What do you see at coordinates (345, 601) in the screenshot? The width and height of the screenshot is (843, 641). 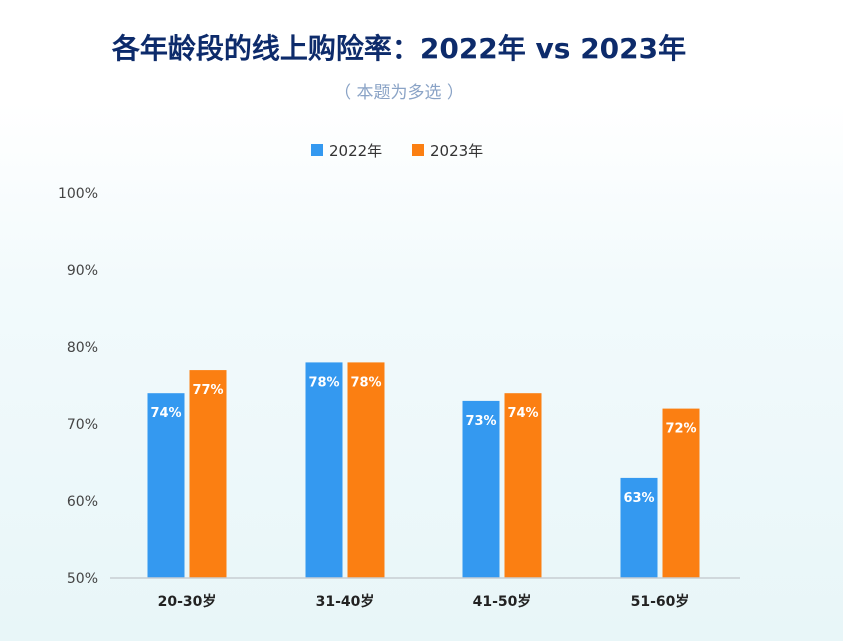 I see `x-tick-label: 31-40岁` at bounding box center [345, 601].